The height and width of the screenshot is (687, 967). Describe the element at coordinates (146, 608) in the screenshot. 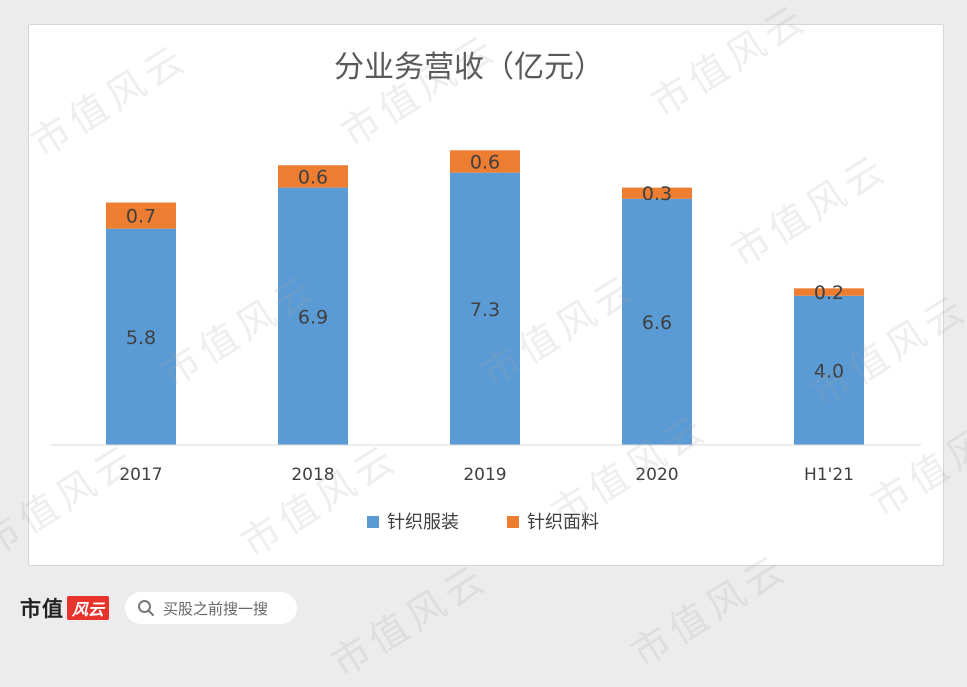

I see `search-icon` at that location.